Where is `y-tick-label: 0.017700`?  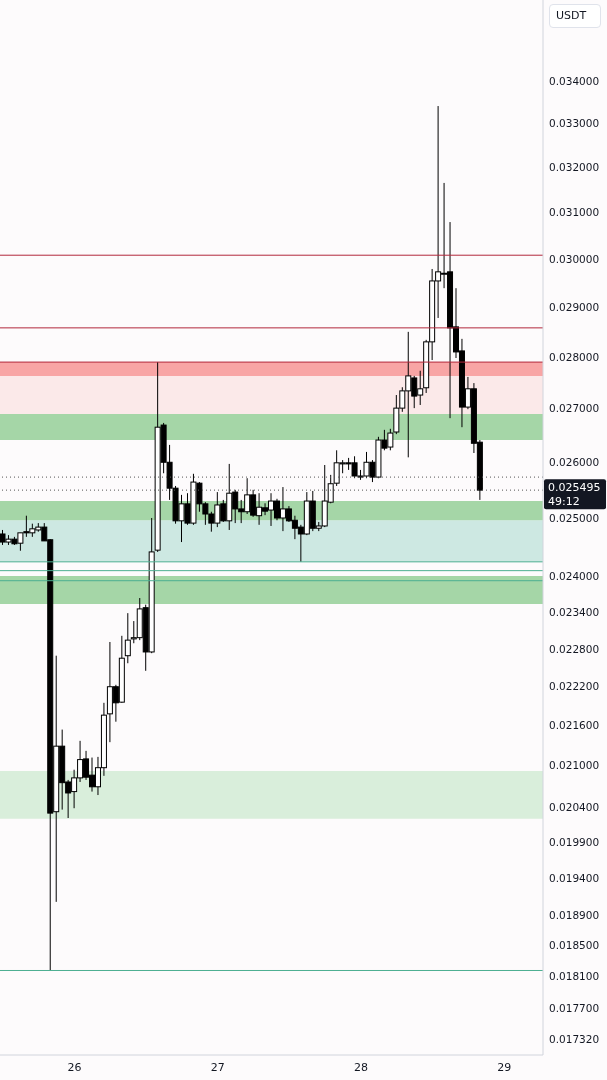 y-tick-label: 0.017700 is located at coordinates (574, 1008).